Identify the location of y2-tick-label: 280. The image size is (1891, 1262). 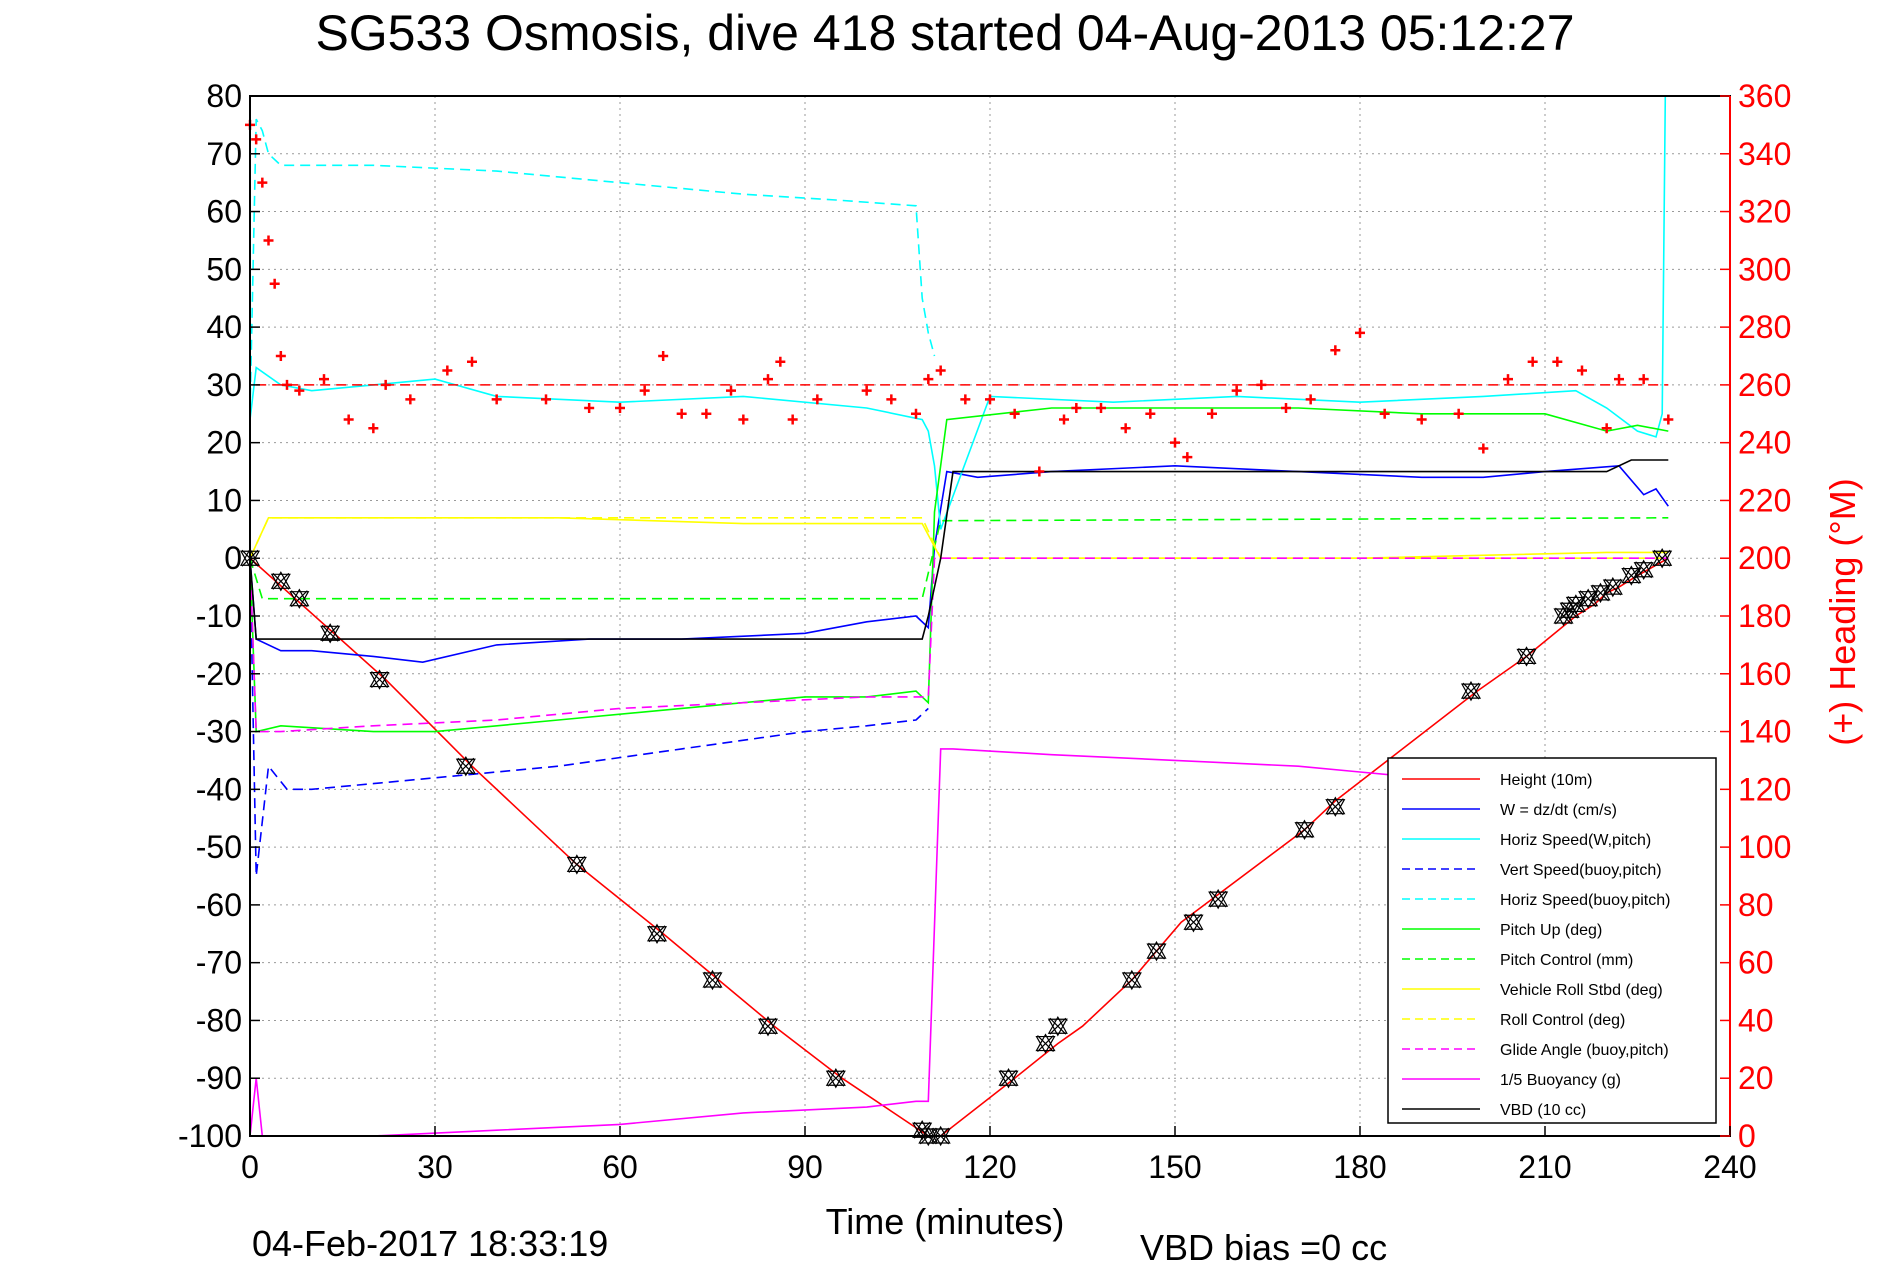
(1764, 327).